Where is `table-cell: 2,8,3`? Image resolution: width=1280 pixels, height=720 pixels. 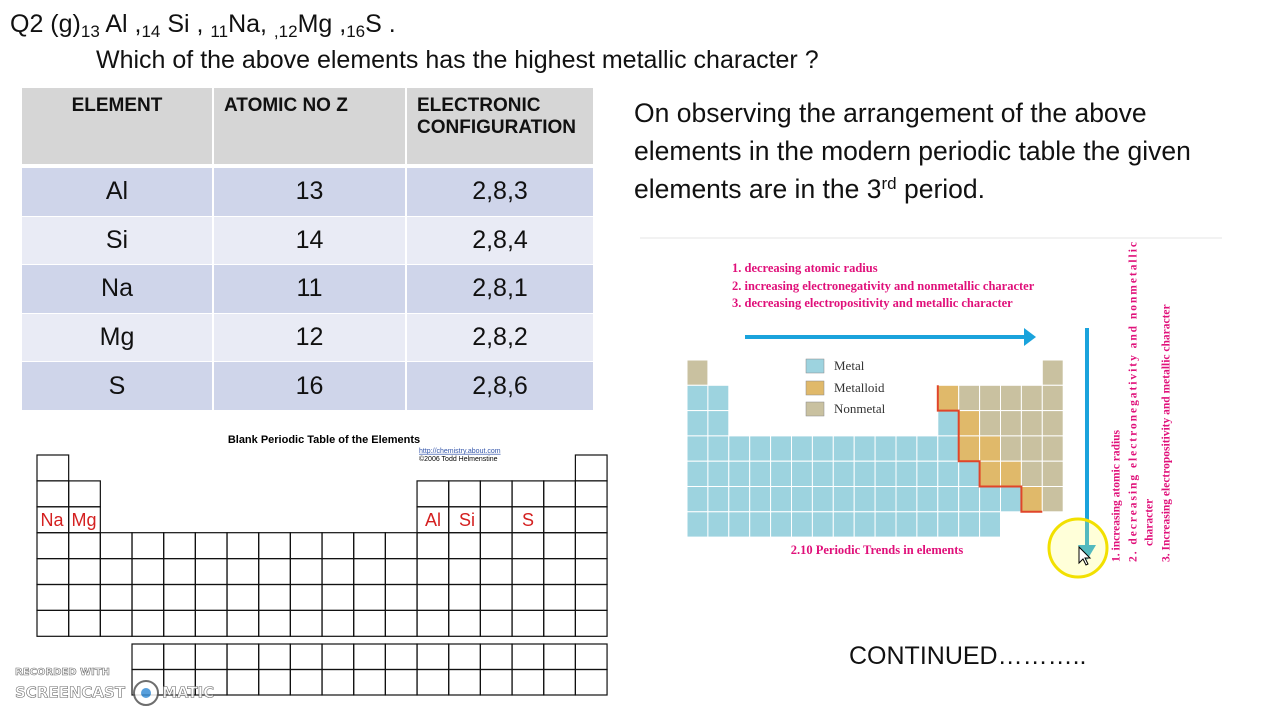 table-cell: 2,8,3 is located at coordinates (500, 191).